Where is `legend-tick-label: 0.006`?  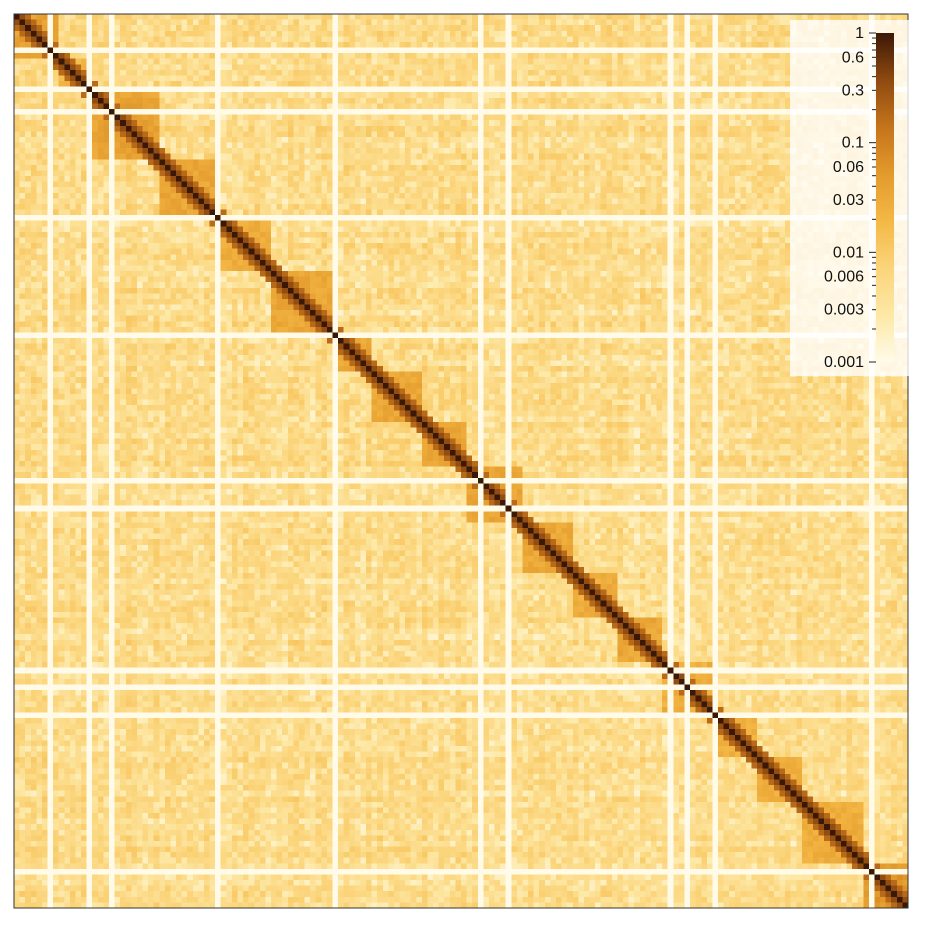 legend-tick-label: 0.006 is located at coordinates (844, 277).